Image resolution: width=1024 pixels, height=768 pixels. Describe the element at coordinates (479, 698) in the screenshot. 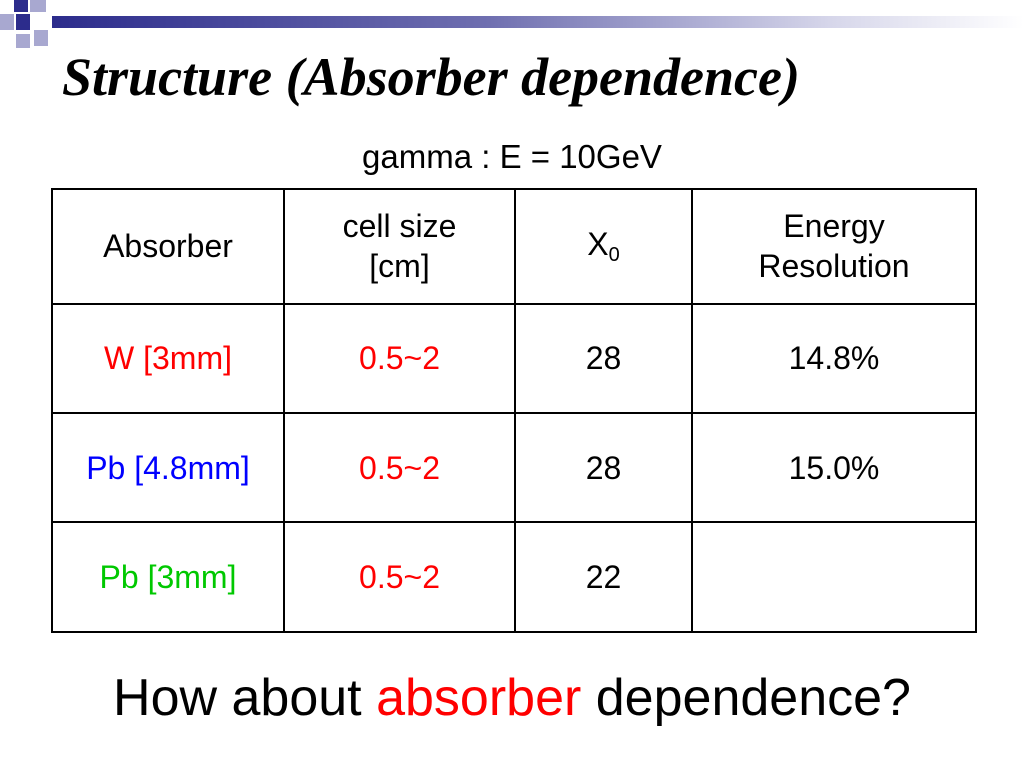

I see `question-highlight: absorber` at that location.